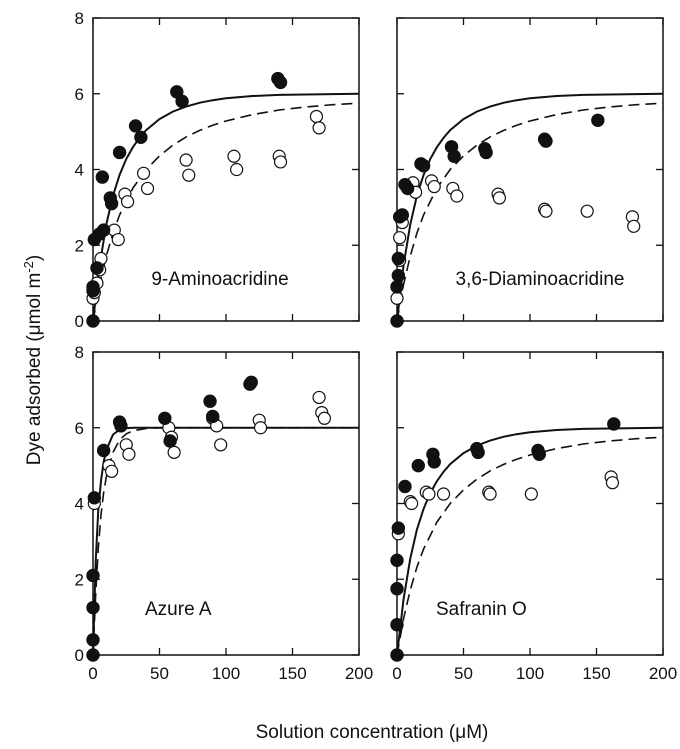 The image size is (680, 749). I want to click on y-axis-label-text: Dye adsorbed (μmol m, so click(34, 369).